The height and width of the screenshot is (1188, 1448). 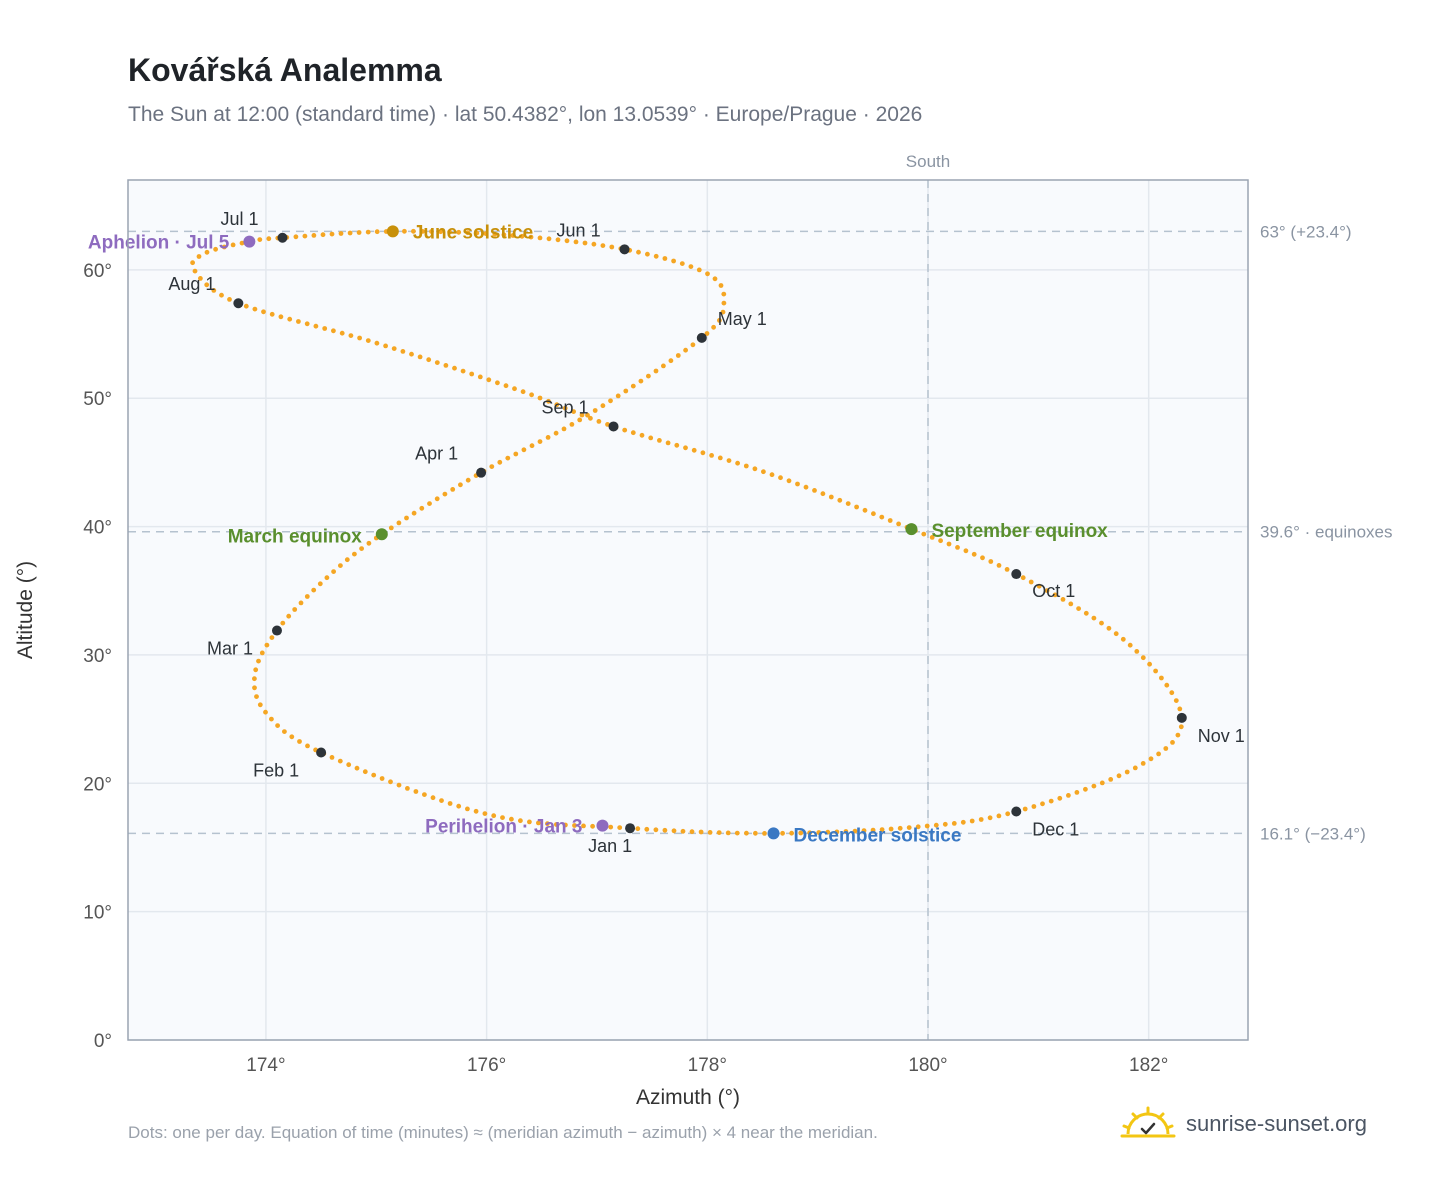 I want to click on reference-label: 39.6° · equinoxes, so click(x=1326, y=532).